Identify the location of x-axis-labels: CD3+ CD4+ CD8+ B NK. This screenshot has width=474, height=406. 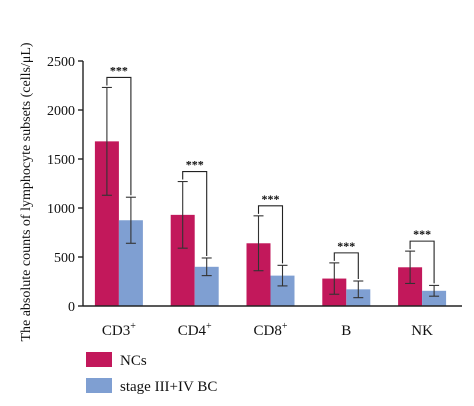
(267, 330).